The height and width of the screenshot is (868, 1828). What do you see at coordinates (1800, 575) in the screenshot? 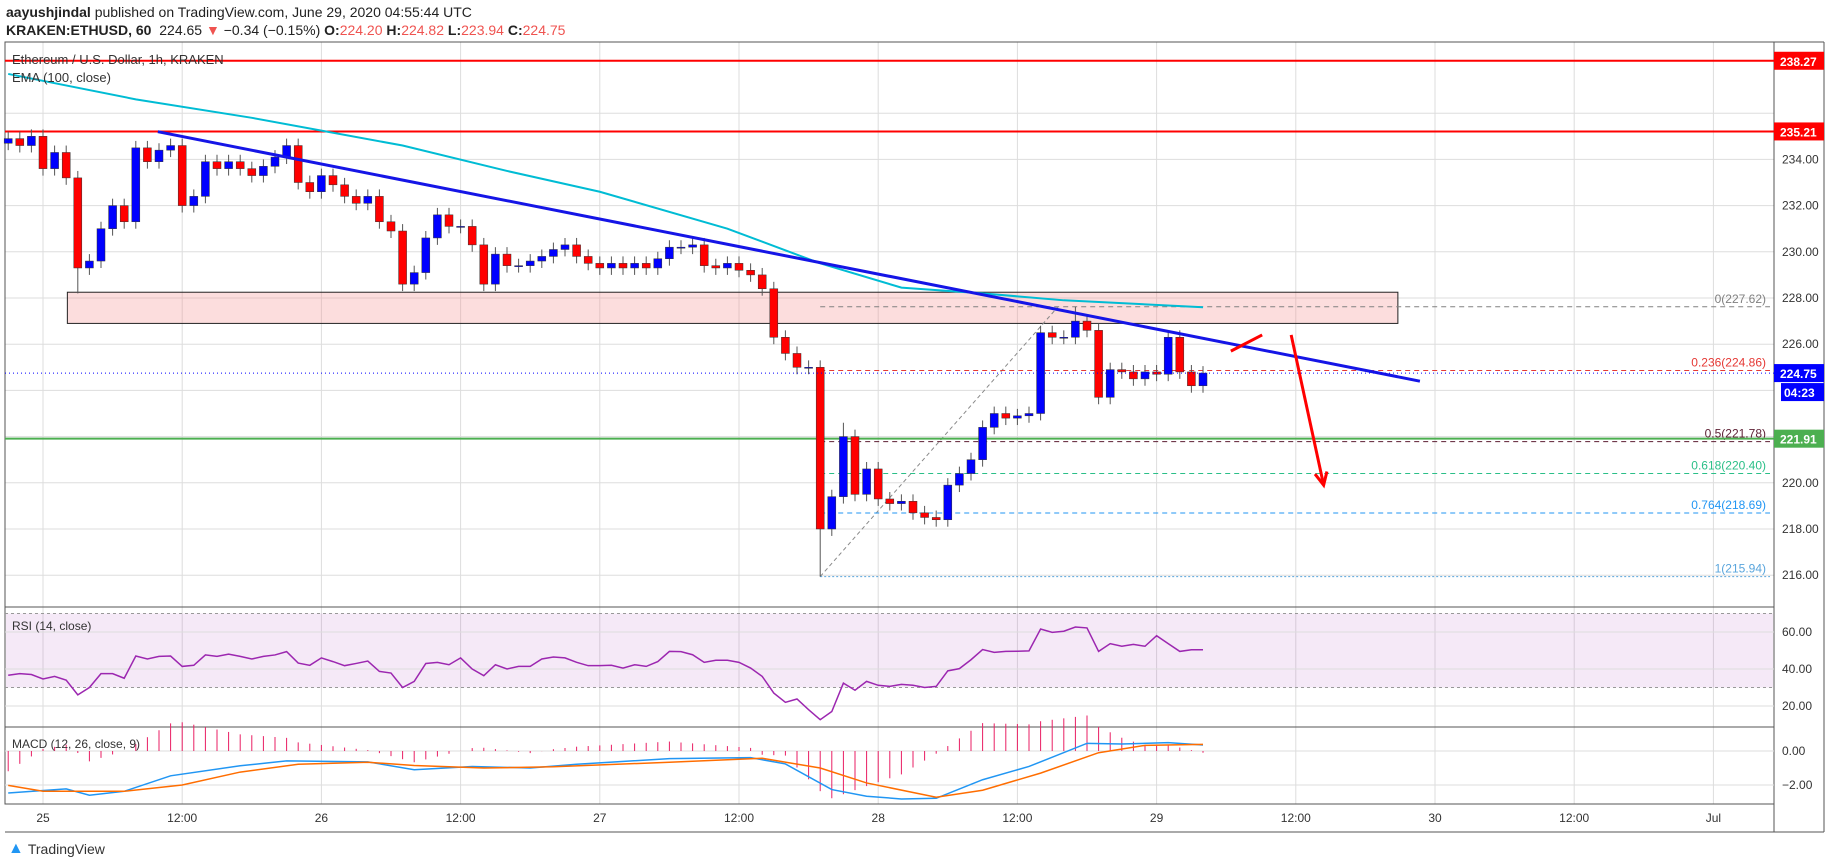
I see `y-tick-label: 216.00` at bounding box center [1800, 575].